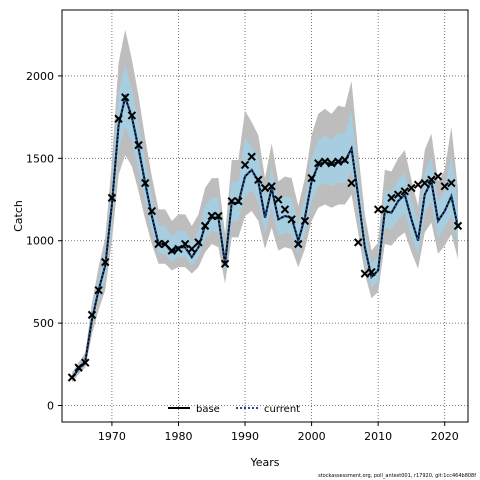  I want to click on y-axis: 0 500 1000 1500 2000, so click(44, 241).